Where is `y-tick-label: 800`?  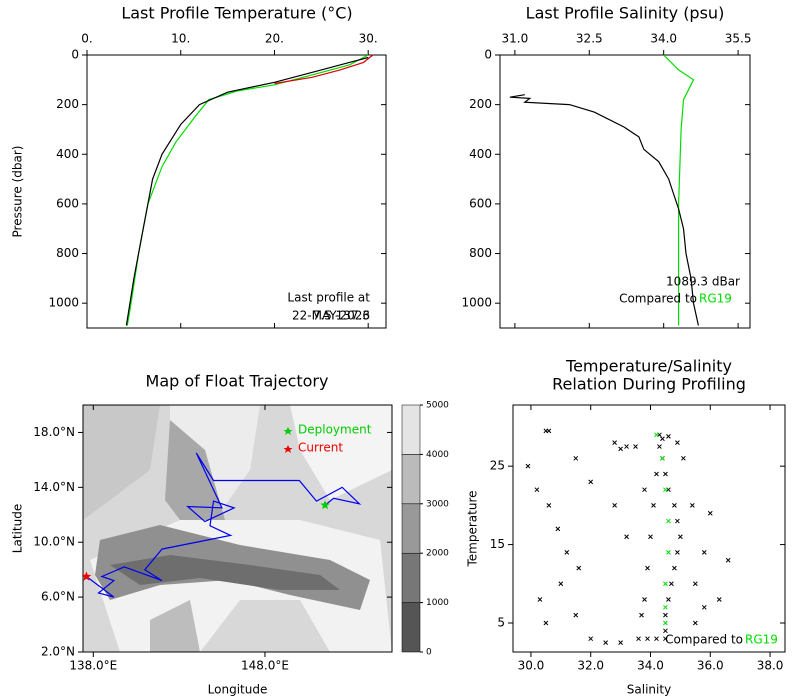 y-tick-label: 800 is located at coordinates (67, 253).